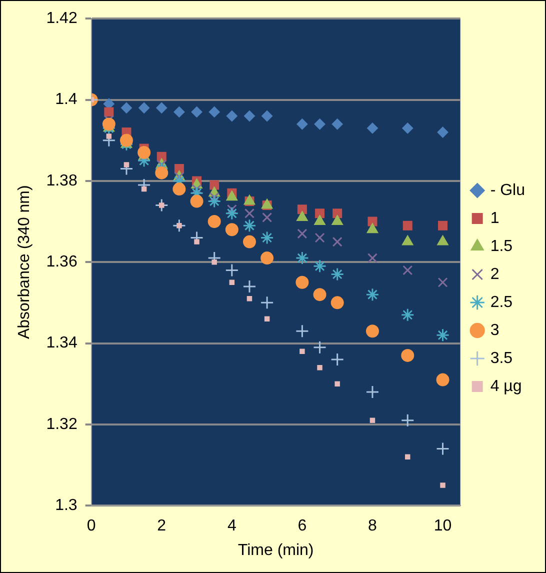  Describe the element at coordinates (501, 246) in the screenshot. I see `legend-label: 1.5` at that location.